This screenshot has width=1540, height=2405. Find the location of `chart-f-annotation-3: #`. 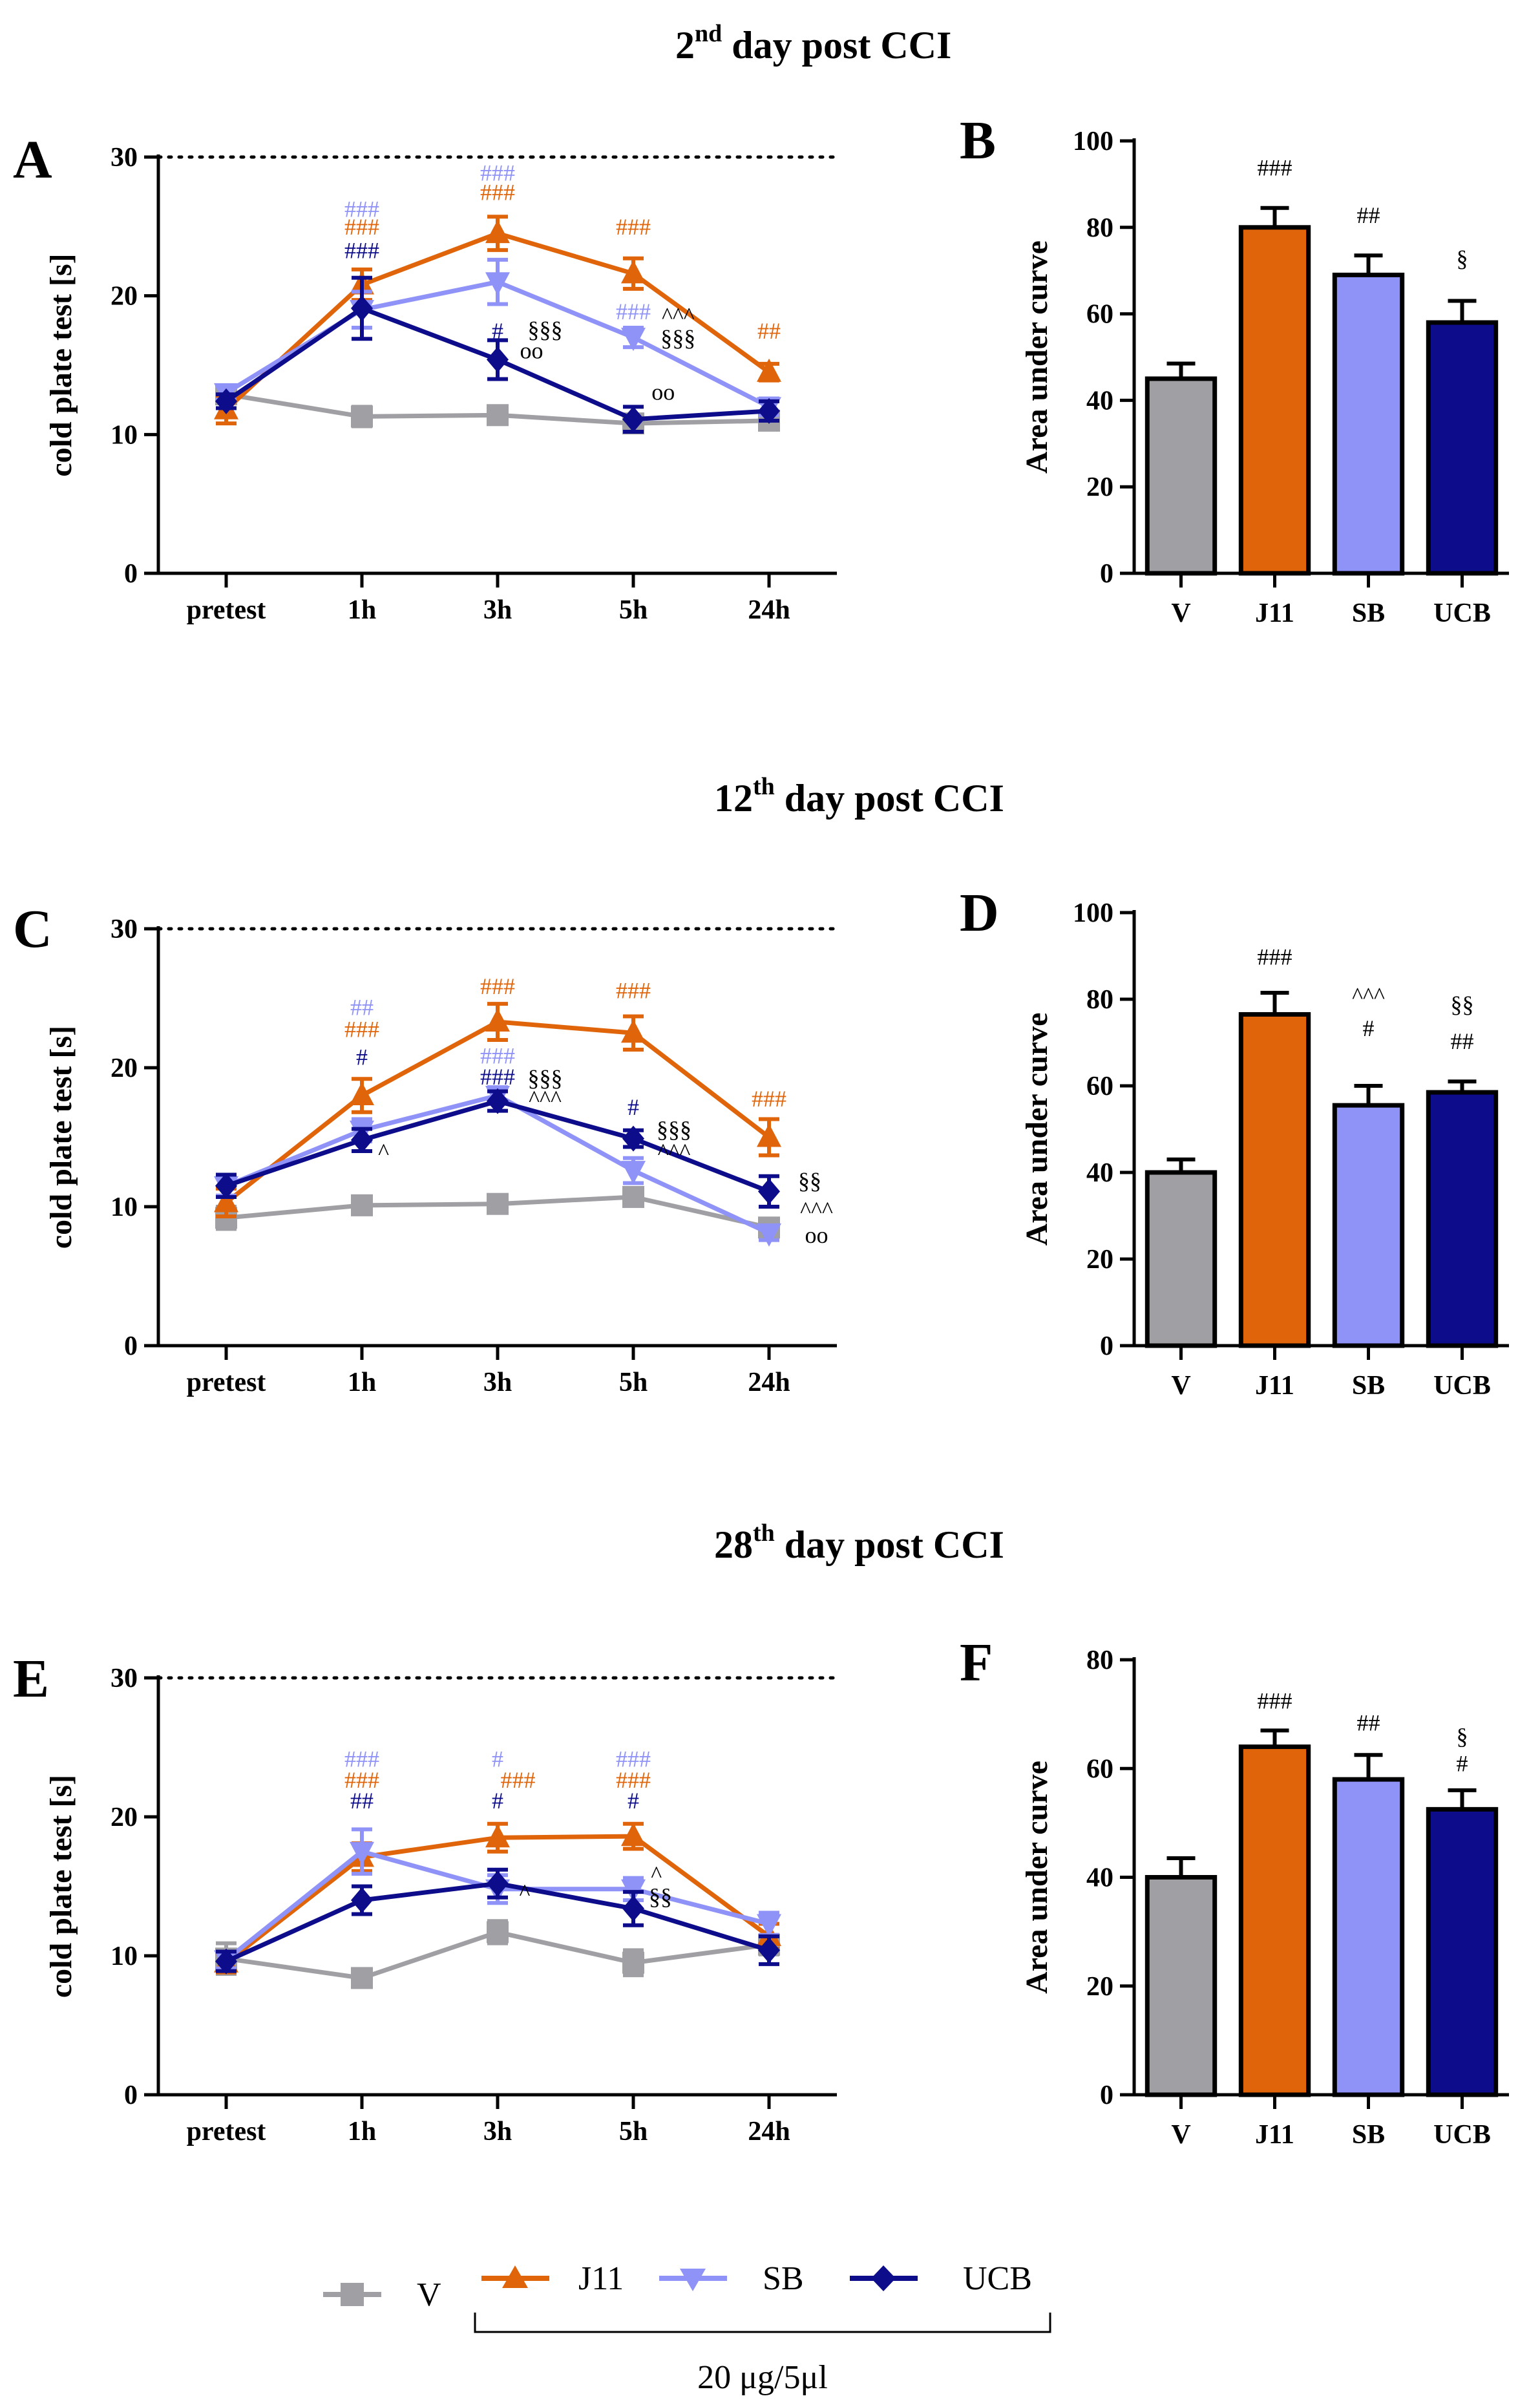

chart-f-annotation-3: # is located at coordinates (1462, 1763).